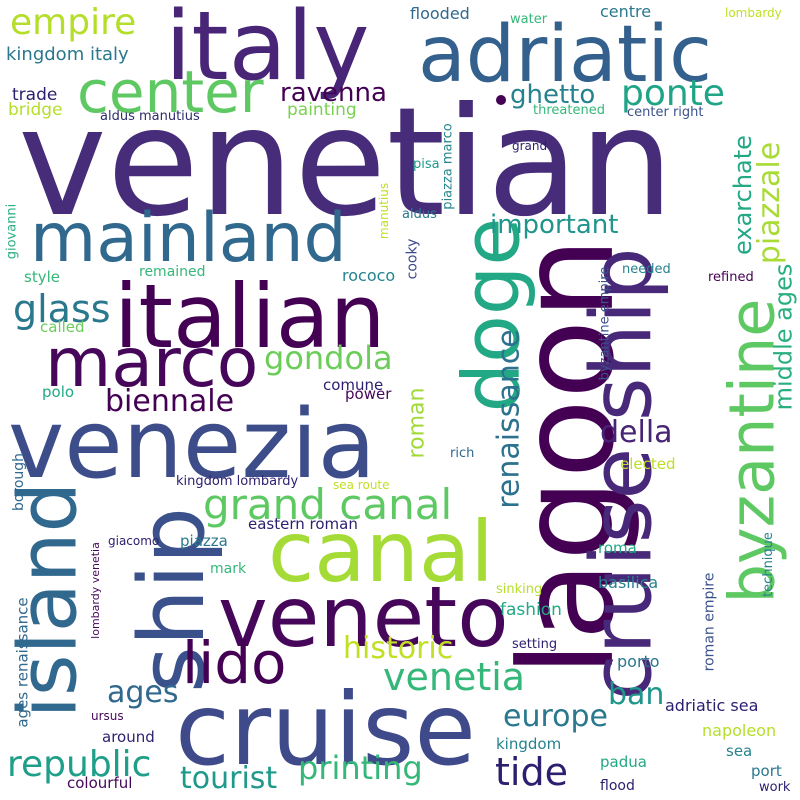  I want to click on word-basilica: basilica, so click(628, 582).